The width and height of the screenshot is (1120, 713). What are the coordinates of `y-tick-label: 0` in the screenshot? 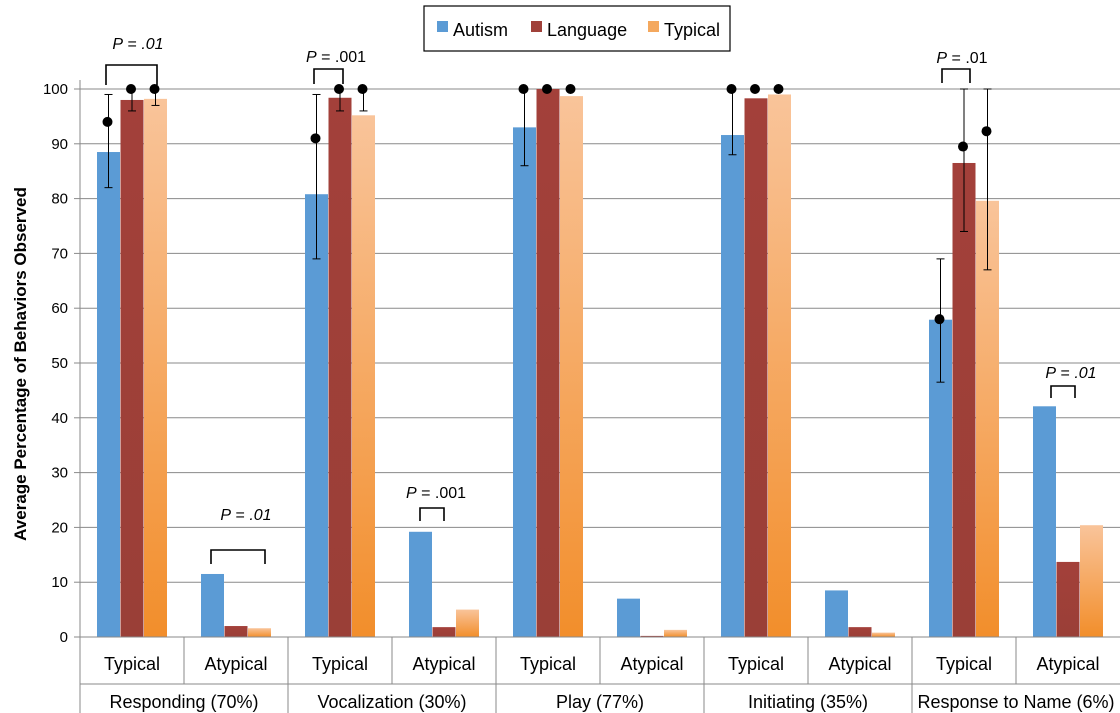 It's located at (64, 637).